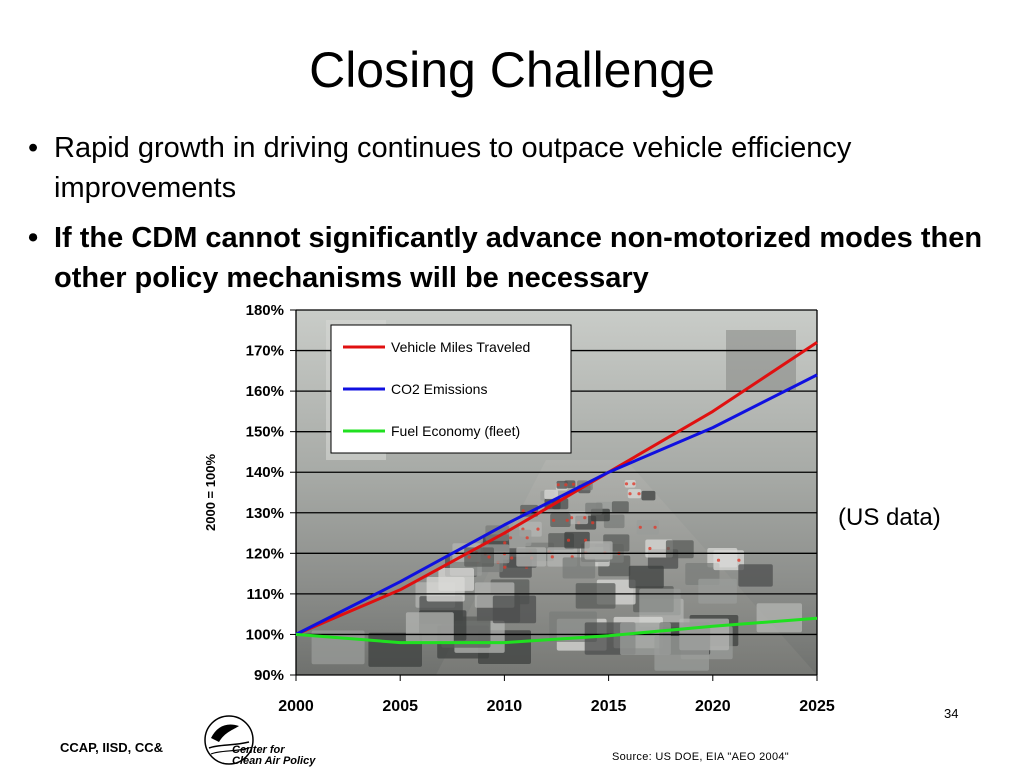 This screenshot has width=1024, height=768. What do you see at coordinates (505, 706) in the screenshot?
I see `x-tick-label: 2010` at bounding box center [505, 706].